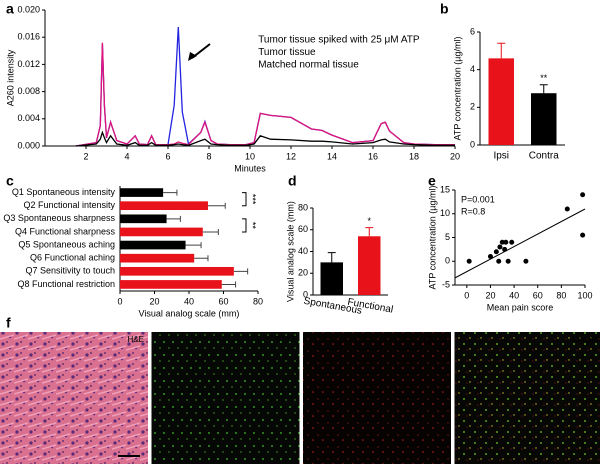 This screenshot has width=600, height=464. What do you see at coordinates (473, 211) in the screenshot?
I see `annotation: R=0.8` at bounding box center [473, 211].